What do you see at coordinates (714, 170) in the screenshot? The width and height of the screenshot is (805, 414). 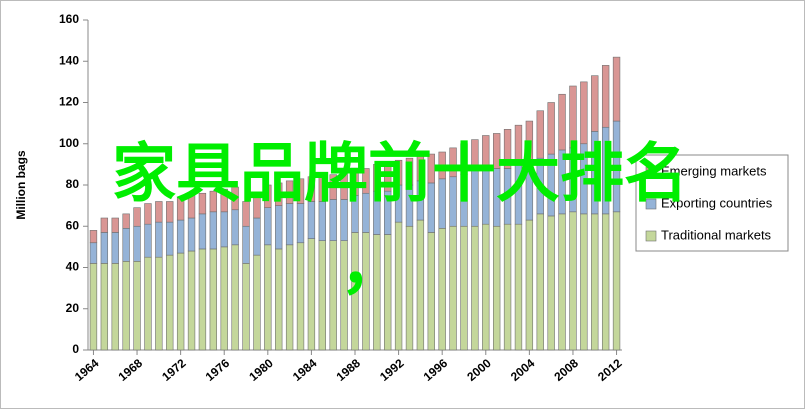 I see `legend-label: Emerging markets` at bounding box center [714, 170].